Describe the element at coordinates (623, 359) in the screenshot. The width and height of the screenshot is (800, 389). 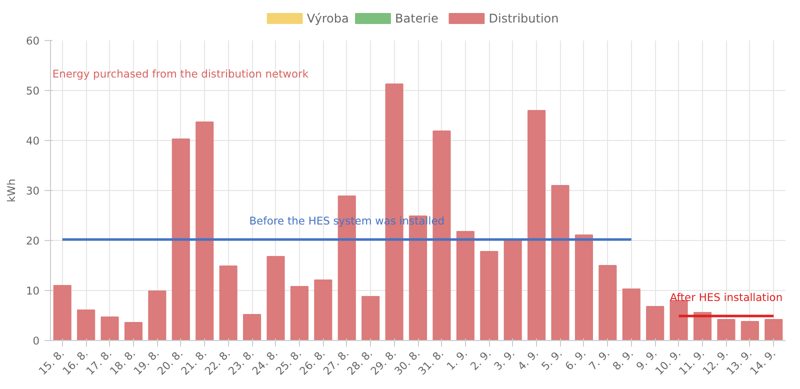
I see `x-tick-label: 8. 9.` at that location.